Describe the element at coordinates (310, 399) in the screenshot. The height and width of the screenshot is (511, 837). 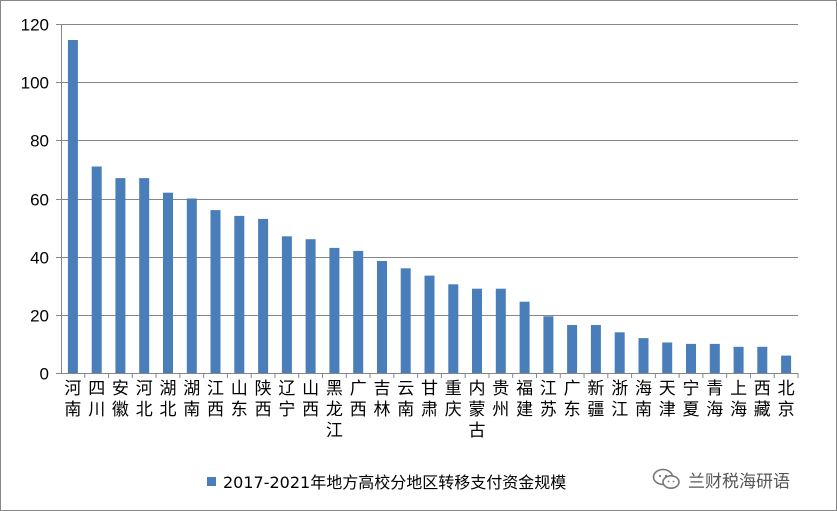
I see `x-category-label: 山西` at that location.